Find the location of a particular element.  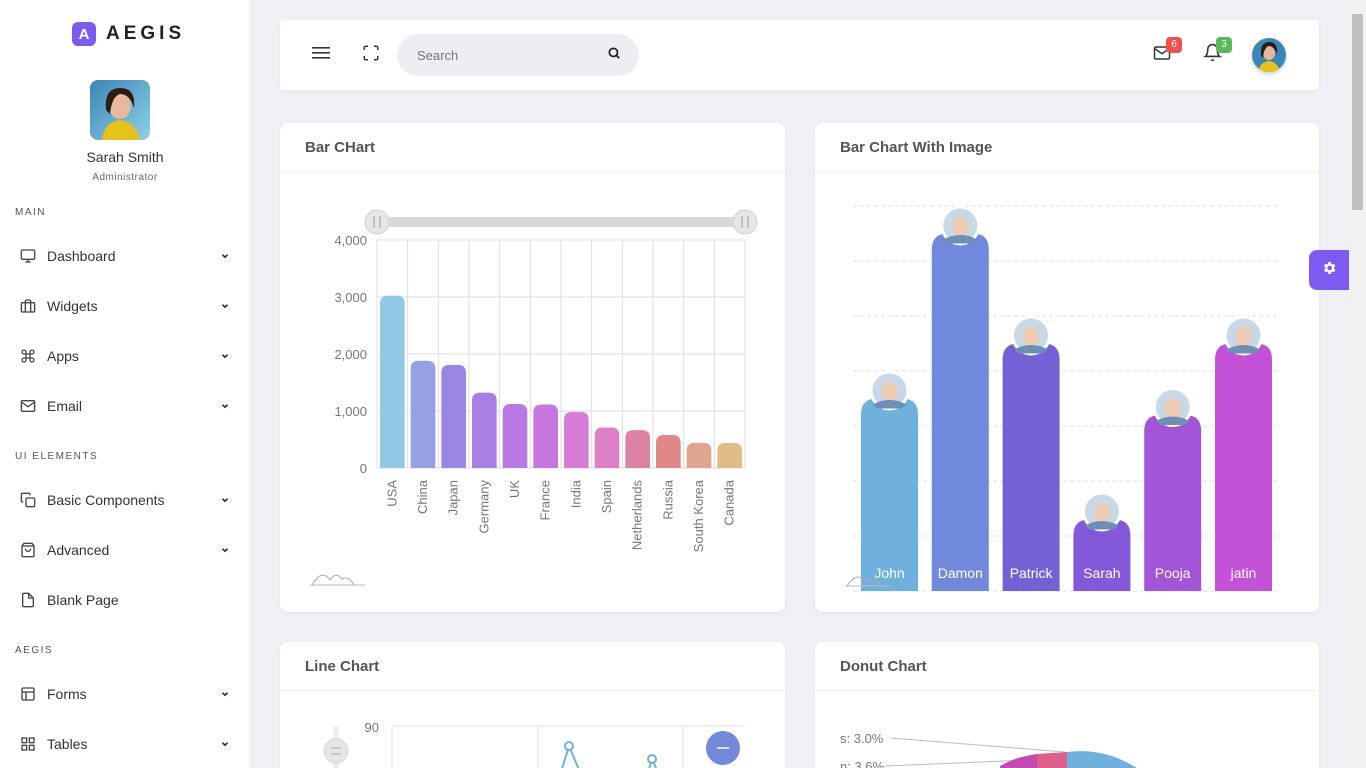

gear-icon is located at coordinates (1329, 270).